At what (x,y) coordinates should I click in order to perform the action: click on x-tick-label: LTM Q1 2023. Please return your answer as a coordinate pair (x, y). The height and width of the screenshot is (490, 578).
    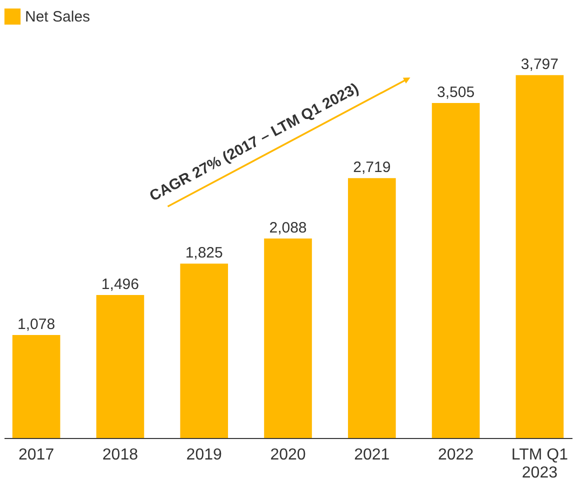
    Looking at the image, I should click on (539, 464).